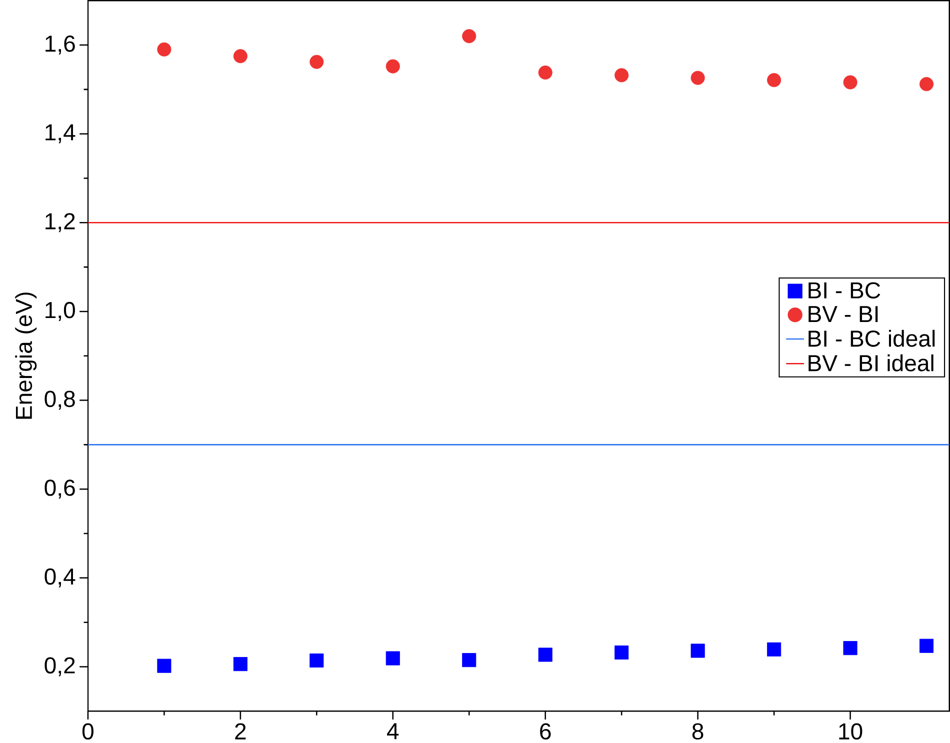 This screenshot has height=743, width=950. What do you see at coordinates (545, 731) in the screenshot?
I see `x-tick-label: 6` at bounding box center [545, 731].